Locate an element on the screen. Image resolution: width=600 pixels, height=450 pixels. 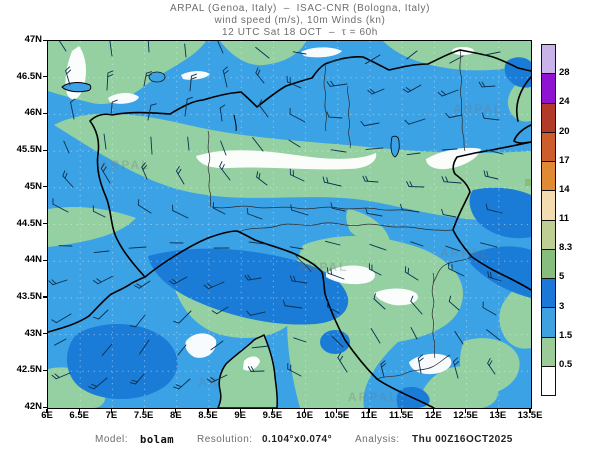
y-tick-label: 44N is located at coordinates (33, 260).